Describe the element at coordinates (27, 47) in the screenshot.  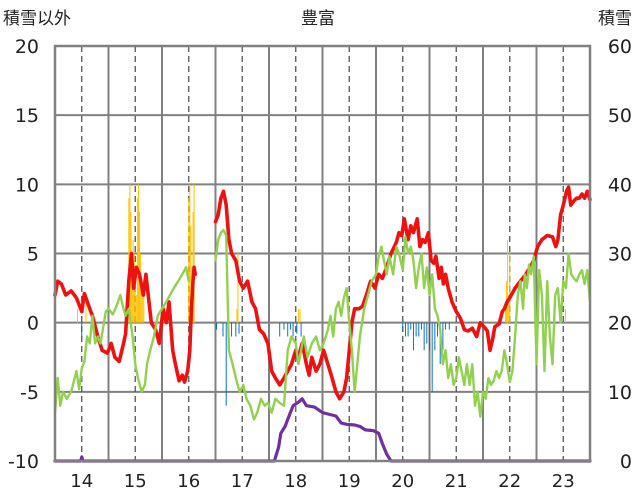
I see `left-tick-label: 20` at that location.